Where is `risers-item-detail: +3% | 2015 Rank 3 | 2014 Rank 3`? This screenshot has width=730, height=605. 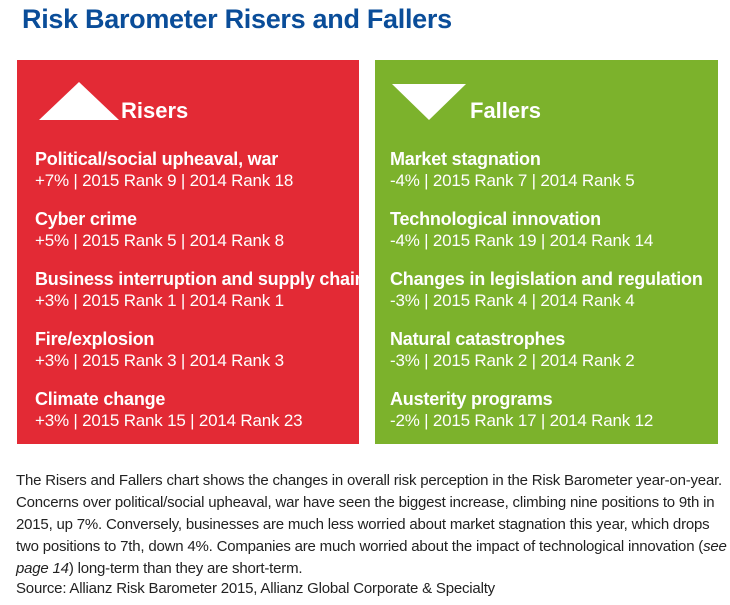
risers-item-detail: +3% | 2015 Rank 3 | 2014 Rank 3 is located at coordinates (159, 360).